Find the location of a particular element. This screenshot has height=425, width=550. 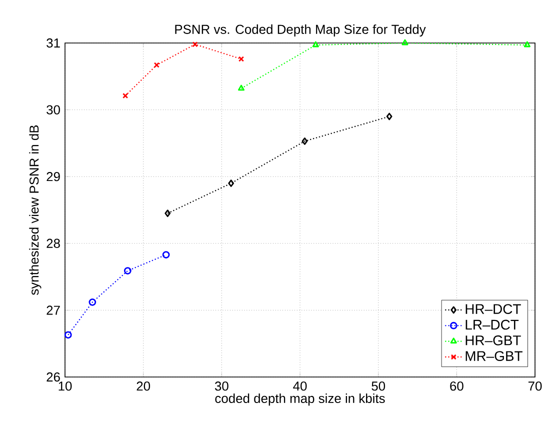

x-tick-label: 30 is located at coordinates (221, 386).